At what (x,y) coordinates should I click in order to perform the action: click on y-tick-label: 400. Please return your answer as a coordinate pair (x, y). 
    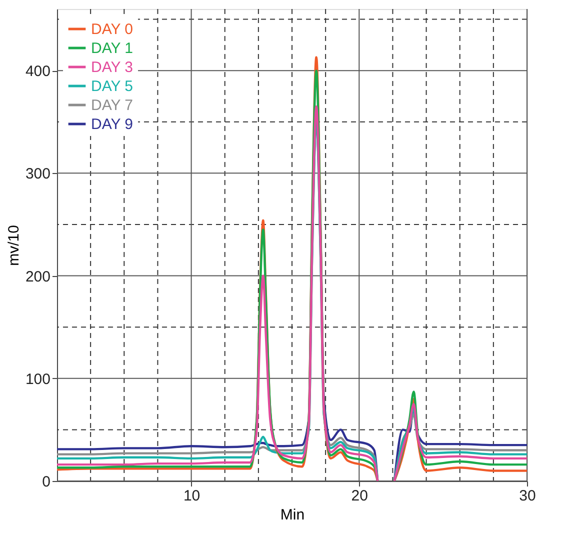
    Looking at the image, I should click on (37, 71).